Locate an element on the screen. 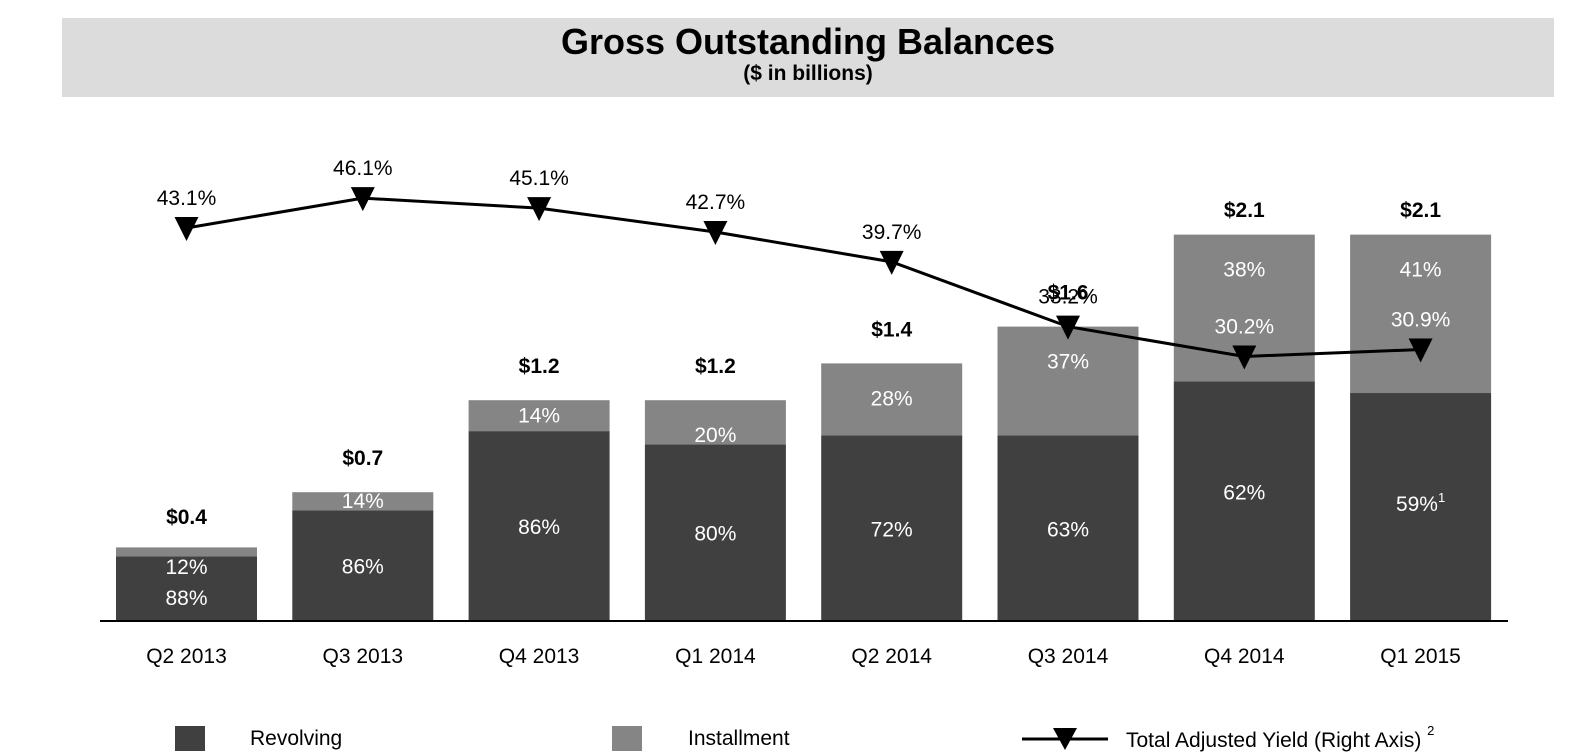 Image resolution: width=1569 pixels, height=753 pixels. x-tick-label: Q1 2015 is located at coordinates (1420, 656).